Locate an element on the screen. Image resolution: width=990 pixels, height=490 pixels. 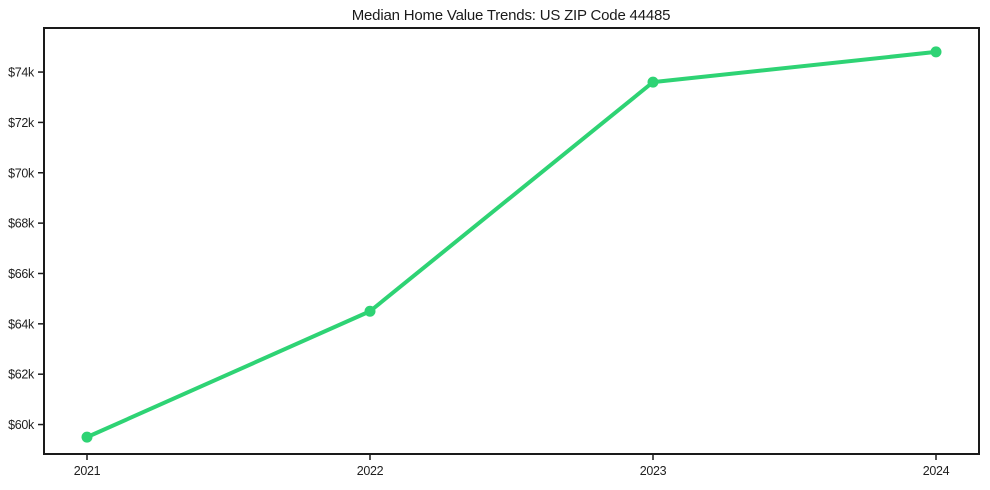
x-tick-label: 2024 is located at coordinates (936, 471).